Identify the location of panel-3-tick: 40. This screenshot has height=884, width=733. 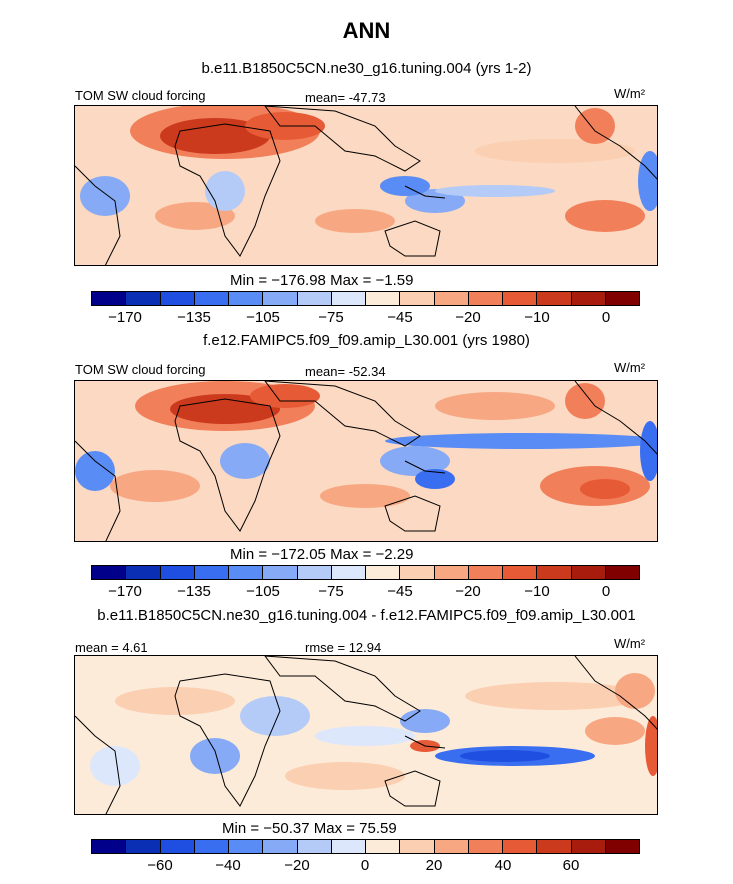
(503, 865).